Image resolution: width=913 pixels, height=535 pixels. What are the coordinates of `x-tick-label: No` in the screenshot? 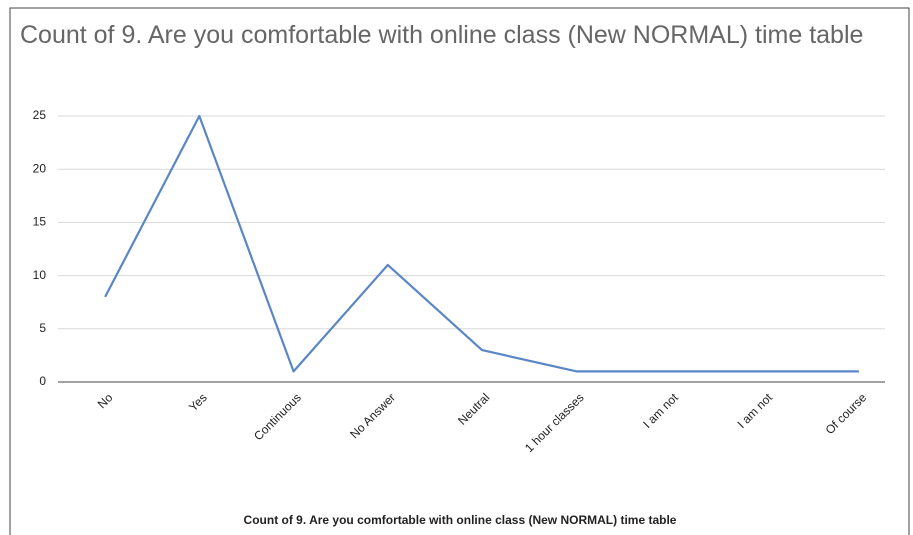 It's located at (105, 400).